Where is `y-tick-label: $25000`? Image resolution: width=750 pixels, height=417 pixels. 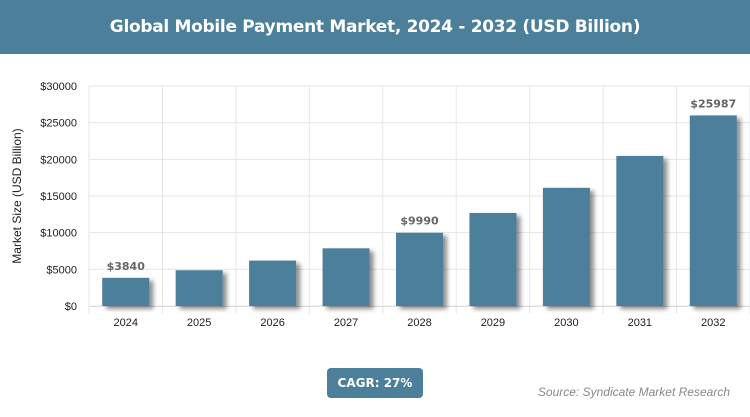
y-tick-label: $25000 is located at coordinates (58, 124).